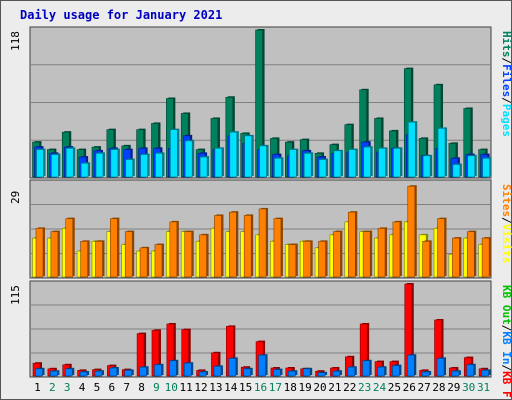 This screenshot has height=400, width=512. I want to click on x-tick-label: 26, so click(409, 387).